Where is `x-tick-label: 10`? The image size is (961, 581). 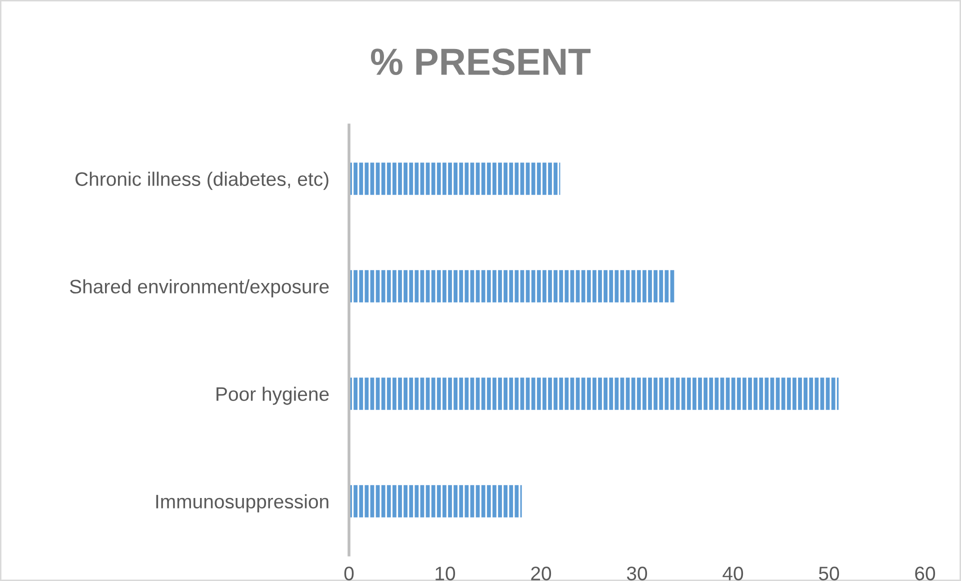 x-tick-label: 10 is located at coordinates (446, 573).